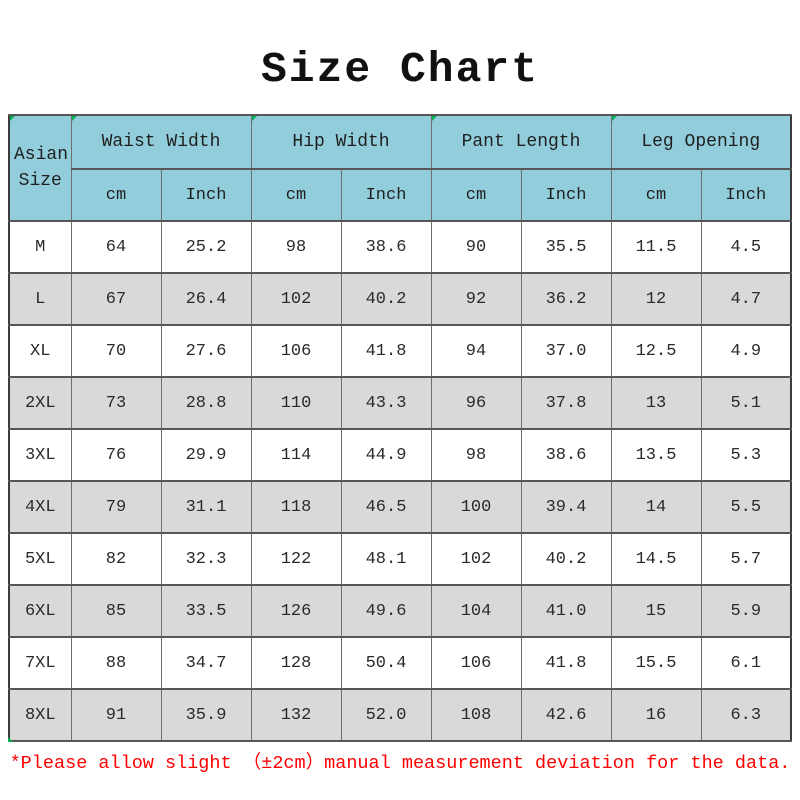  Describe the element at coordinates (116, 611) in the screenshot. I see `value-cell: 85` at that location.